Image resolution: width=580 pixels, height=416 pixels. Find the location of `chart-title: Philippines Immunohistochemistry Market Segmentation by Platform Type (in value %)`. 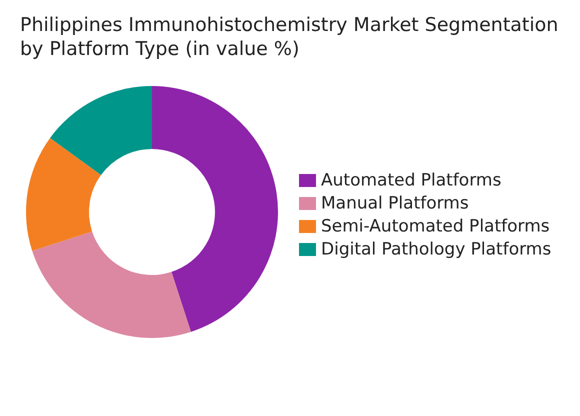

chart-title: Philippines Immunohistochemistry Market Segmentation by Platform Type (in value %) is located at coordinates (292, 37).